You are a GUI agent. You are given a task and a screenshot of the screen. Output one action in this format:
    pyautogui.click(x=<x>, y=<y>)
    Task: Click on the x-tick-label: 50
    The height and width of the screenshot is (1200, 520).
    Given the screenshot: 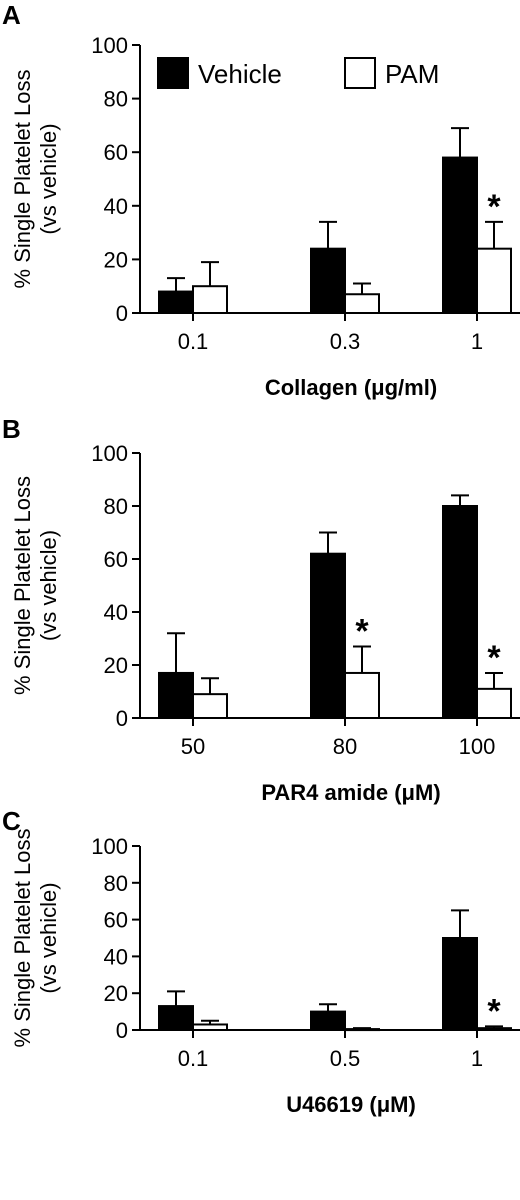 What is the action you would take?
    pyautogui.click(x=193, y=746)
    